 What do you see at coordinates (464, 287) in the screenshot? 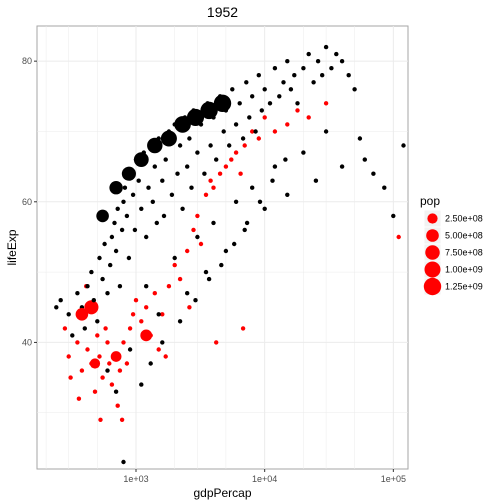
I see `legend-label: 1.25e+09` at bounding box center [464, 287].